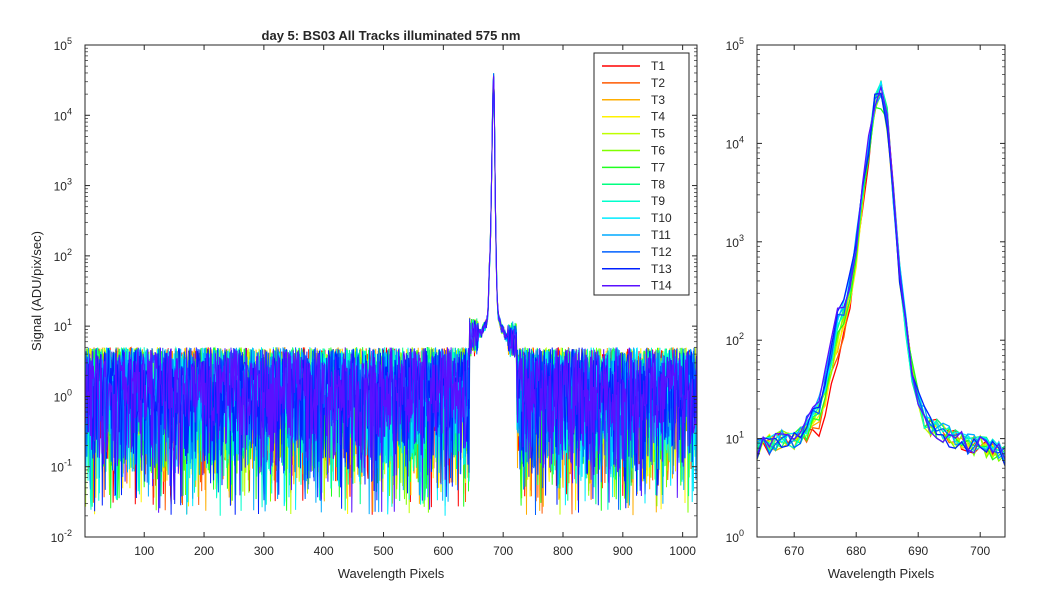 The width and height of the screenshot is (1050, 600). I want to click on legend-label-T7: T7, so click(658, 167).